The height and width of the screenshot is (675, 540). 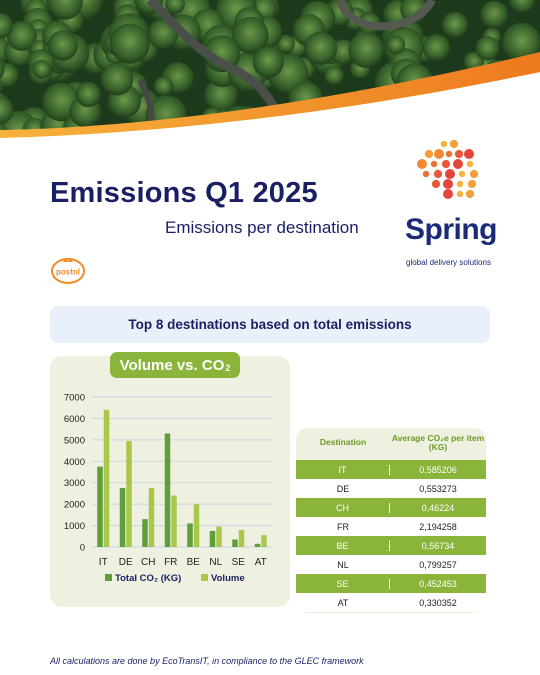 What do you see at coordinates (391, 602) in the screenshot?
I see `table-row: AT 0,330352` at bounding box center [391, 602].